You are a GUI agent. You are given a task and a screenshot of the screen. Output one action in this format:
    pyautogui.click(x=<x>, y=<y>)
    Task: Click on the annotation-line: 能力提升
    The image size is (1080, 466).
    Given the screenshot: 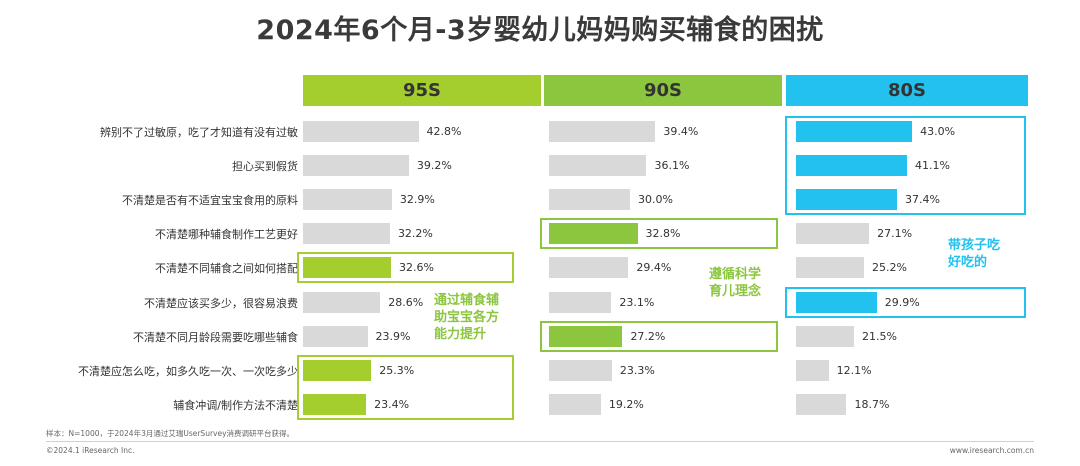 What is the action you would take?
    pyautogui.click(x=460, y=334)
    